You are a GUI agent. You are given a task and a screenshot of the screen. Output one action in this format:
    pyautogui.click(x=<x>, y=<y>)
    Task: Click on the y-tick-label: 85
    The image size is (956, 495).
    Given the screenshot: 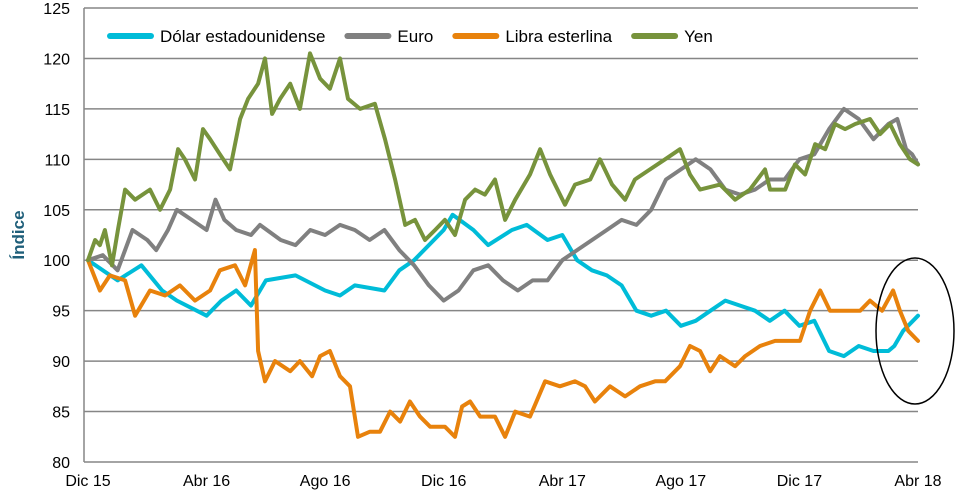 What is the action you would take?
    pyautogui.click(x=61, y=413)
    